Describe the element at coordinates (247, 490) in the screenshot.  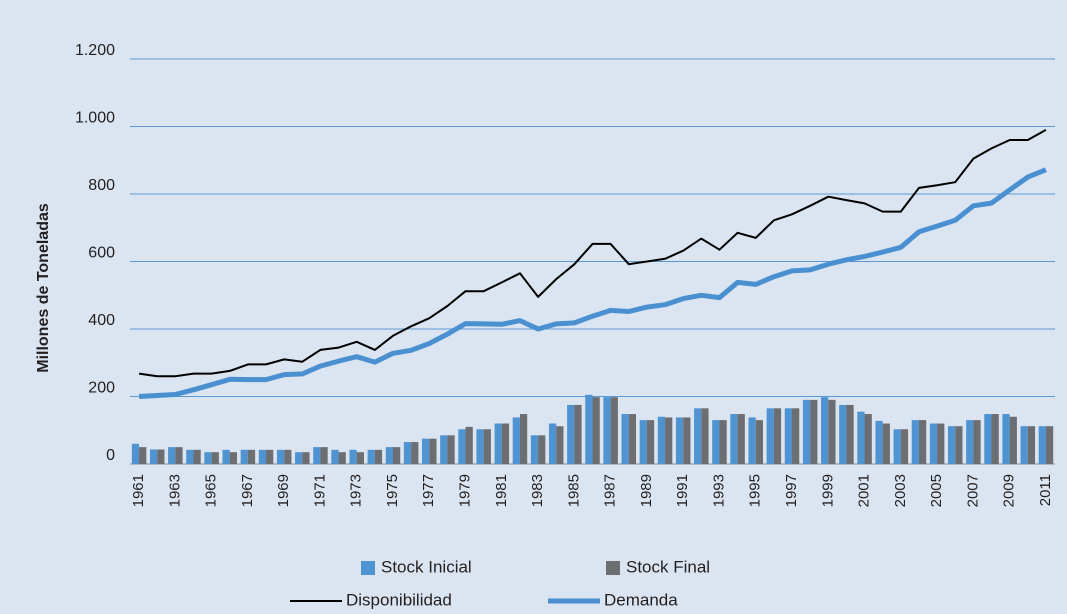
I see `x-tick-label: 1967` at that location.